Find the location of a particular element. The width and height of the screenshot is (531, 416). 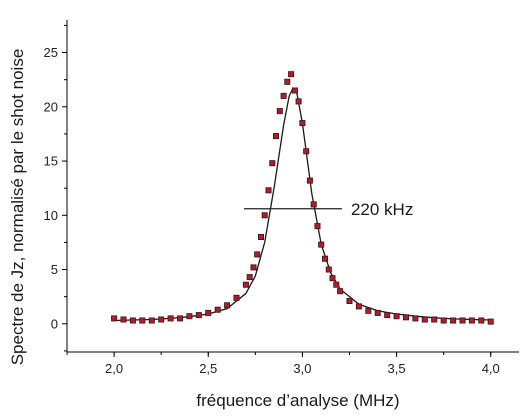

annotation: 220 kHz is located at coordinates (328, 209).